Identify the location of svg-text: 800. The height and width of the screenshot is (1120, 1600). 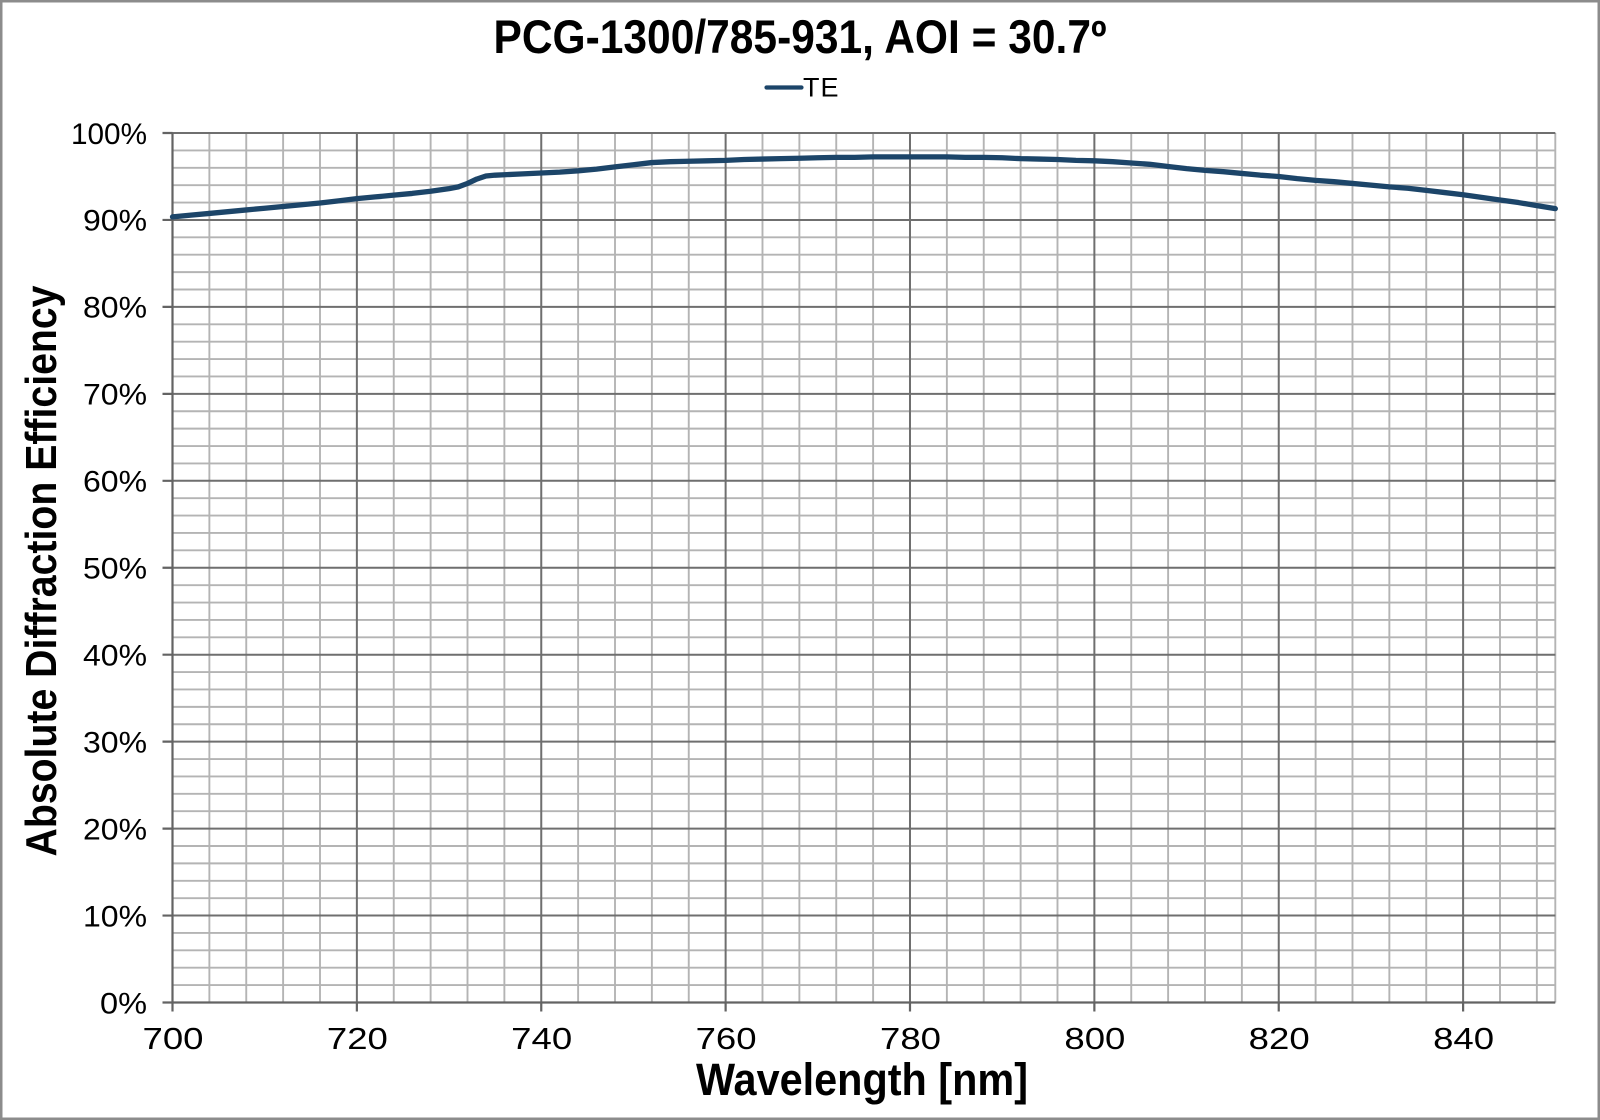
(1094, 1038).